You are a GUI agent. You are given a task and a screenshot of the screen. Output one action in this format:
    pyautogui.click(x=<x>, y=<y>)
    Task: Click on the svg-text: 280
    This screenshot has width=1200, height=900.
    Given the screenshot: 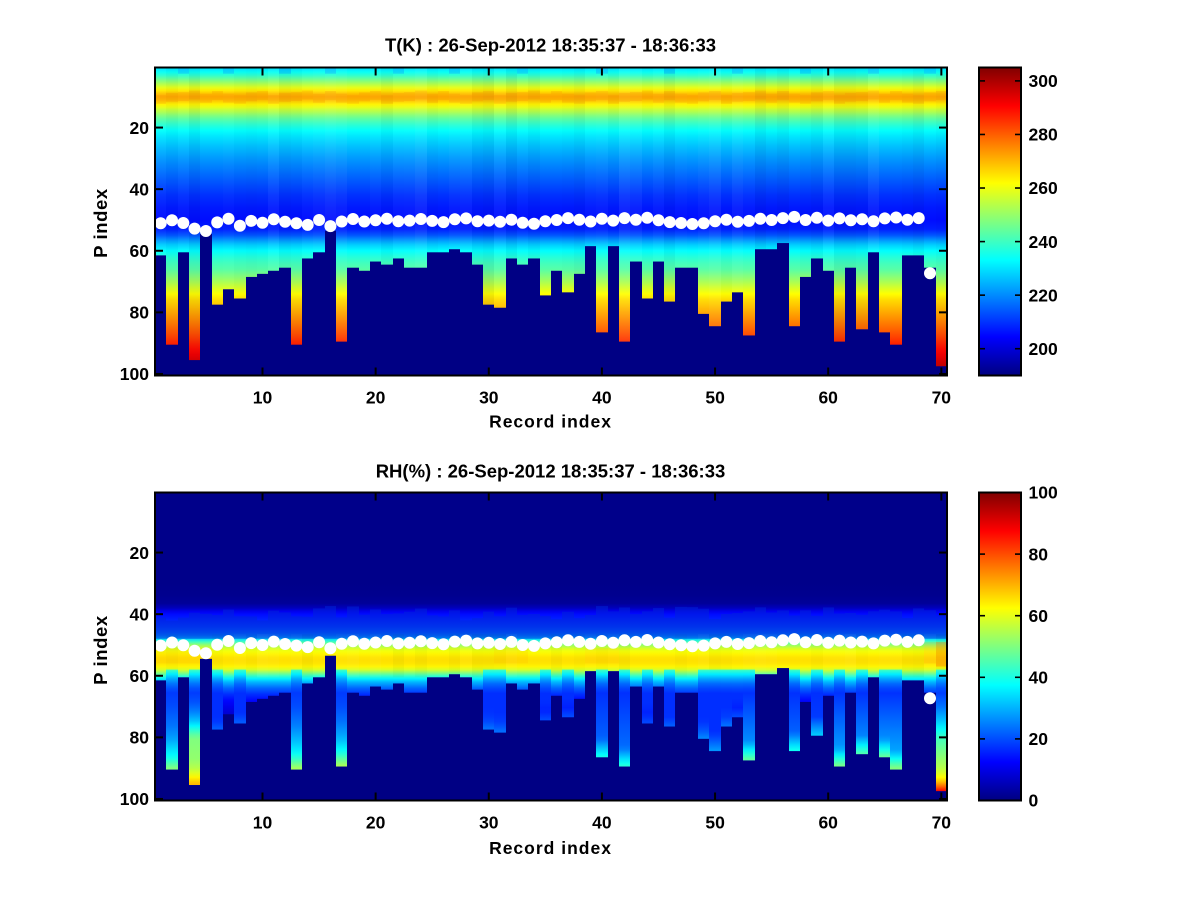 What is the action you would take?
    pyautogui.click(x=1043, y=135)
    